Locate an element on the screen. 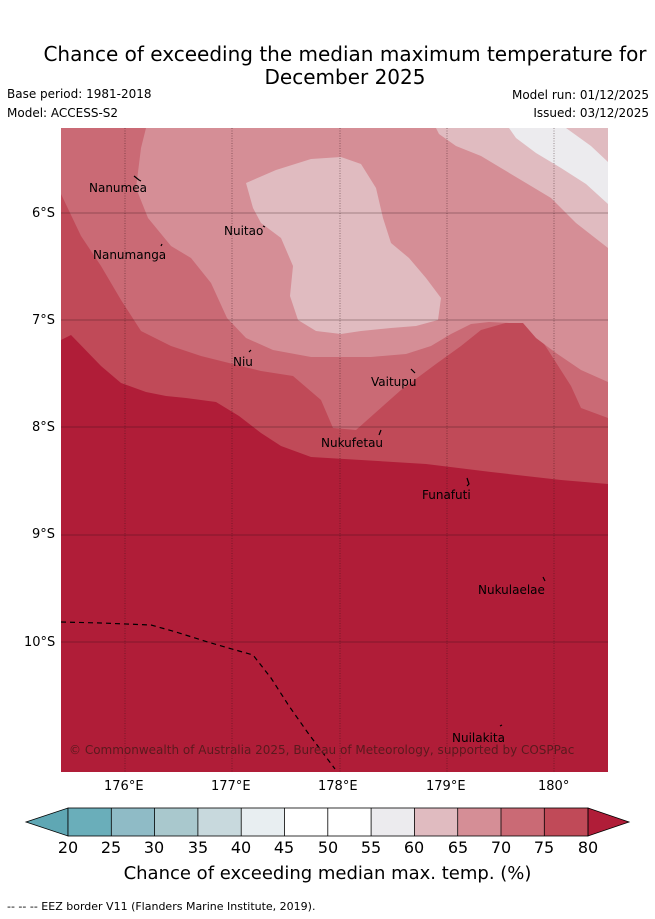 The image size is (655, 919). colorbar-tick-35: 35 is located at coordinates (198, 847).